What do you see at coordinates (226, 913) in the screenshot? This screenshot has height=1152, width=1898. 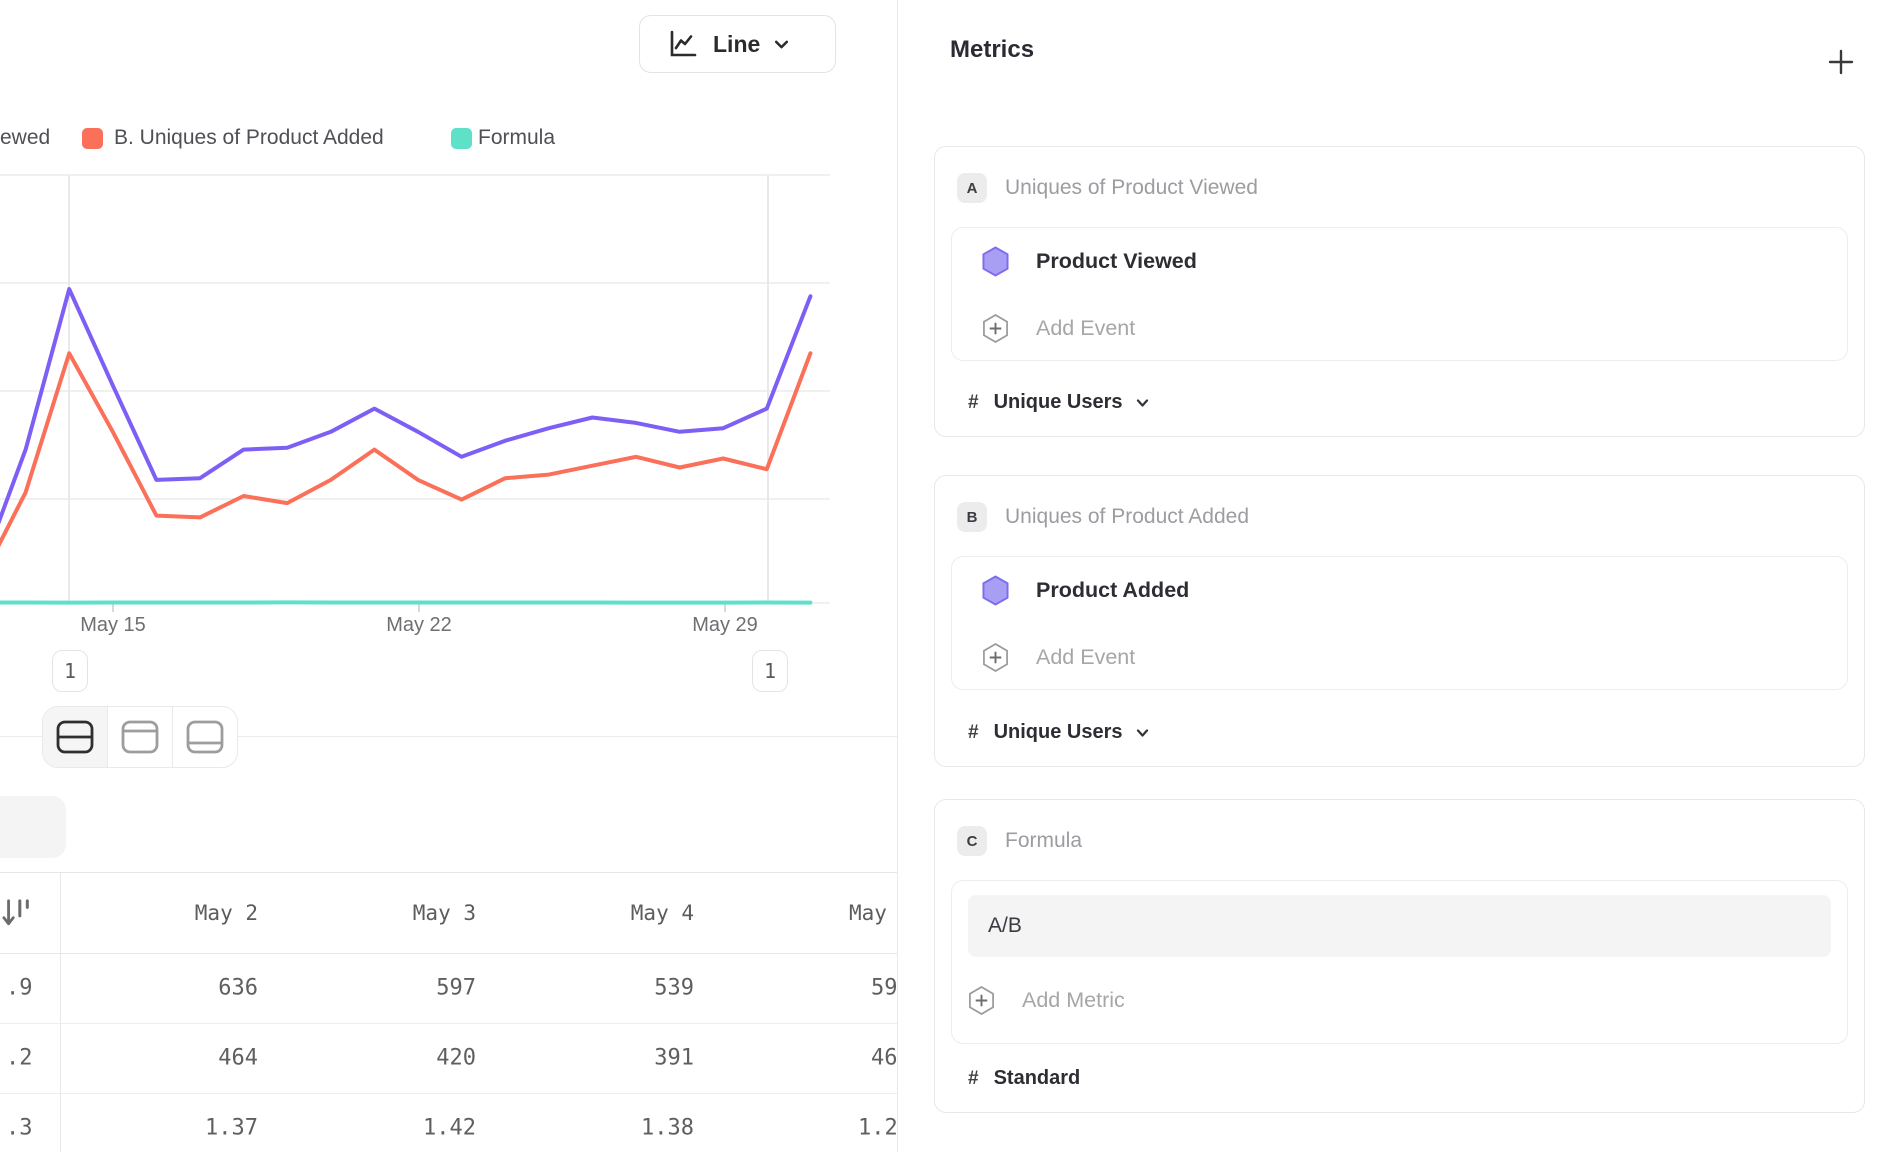 I see `column-header: May 2` at bounding box center [226, 913].